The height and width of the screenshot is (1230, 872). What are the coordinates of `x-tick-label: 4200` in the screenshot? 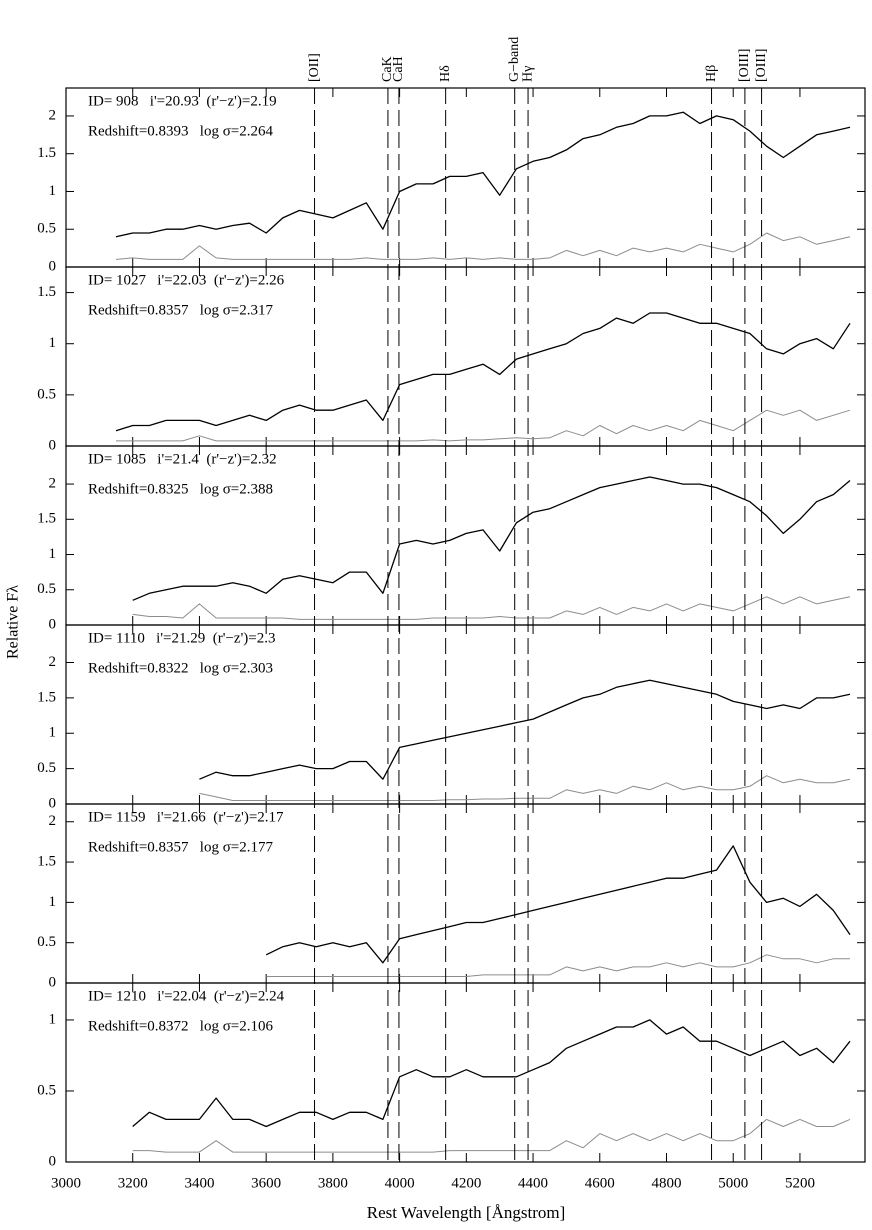 It's located at (466, 1183).